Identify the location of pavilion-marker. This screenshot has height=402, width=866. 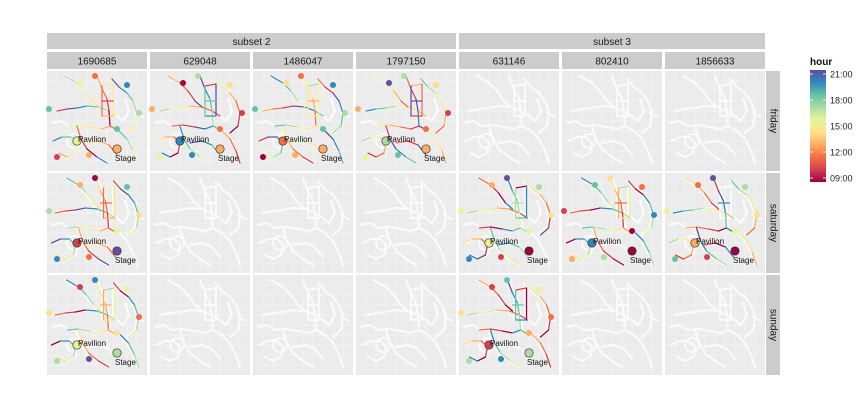
(77, 141).